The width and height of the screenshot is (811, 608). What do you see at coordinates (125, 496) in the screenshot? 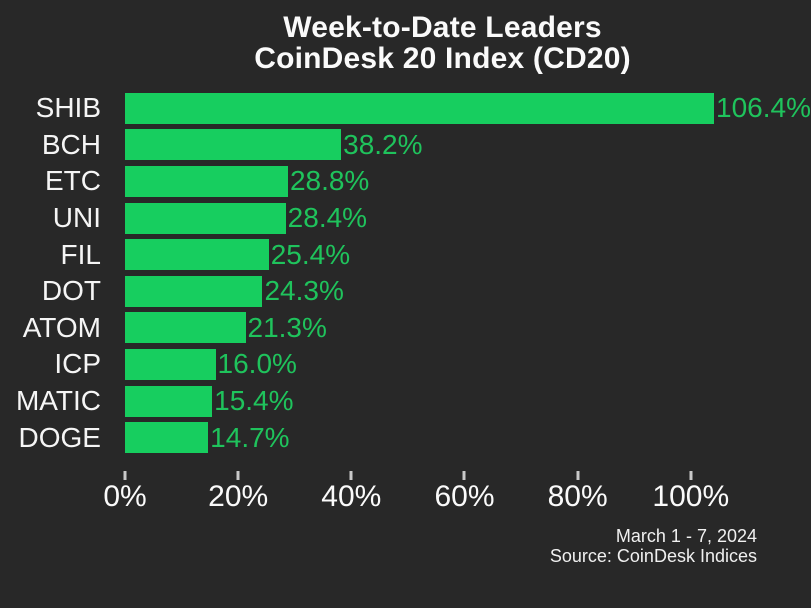
I see `x-axis-tick-label: 0%` at bounding box center [125, 496].